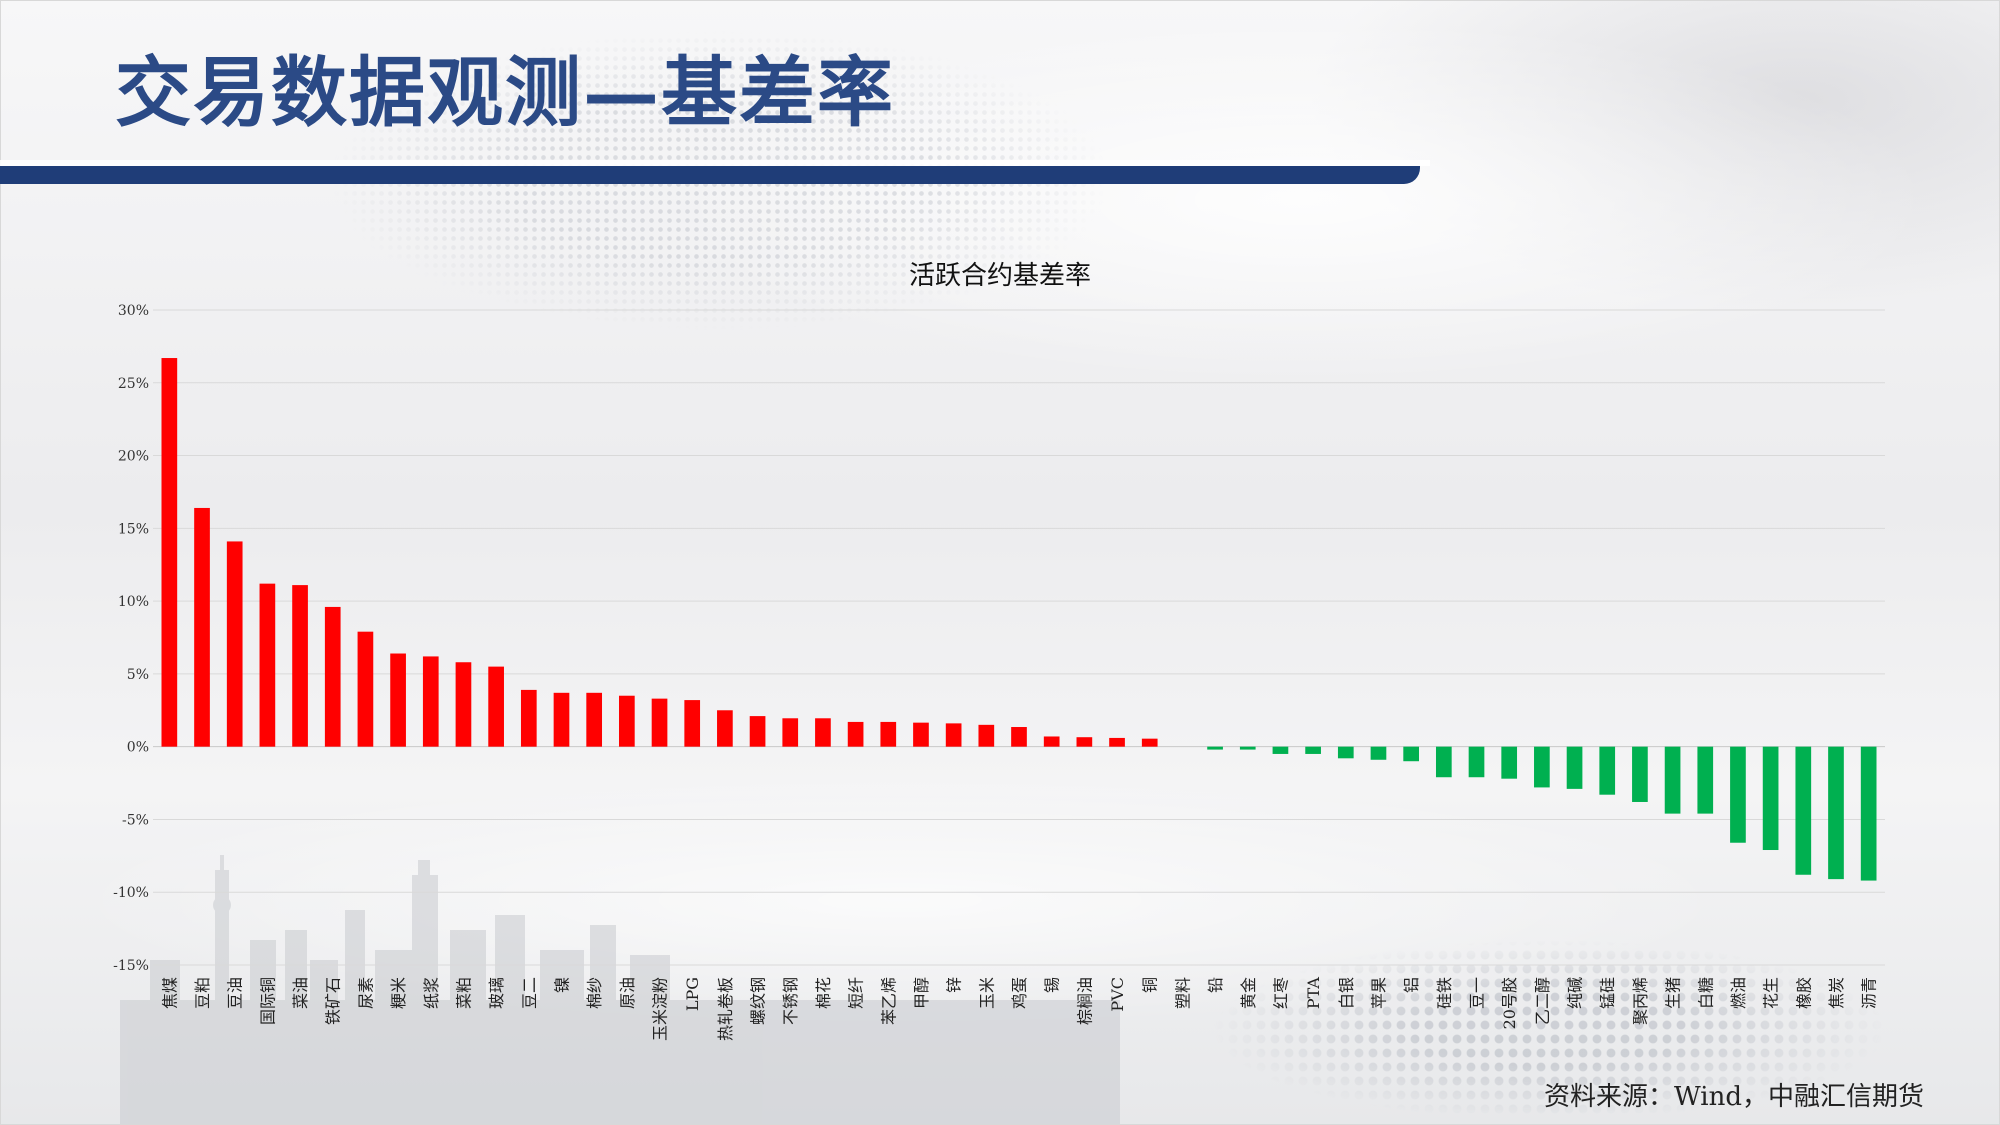 Image resolution: width=2000 pixels, height=1125 pixels. What do you see at coordinates (505, 92) in the screenshot?
I see `page-title: 交易数据观测—基差率` at bounding box center [505, 92].